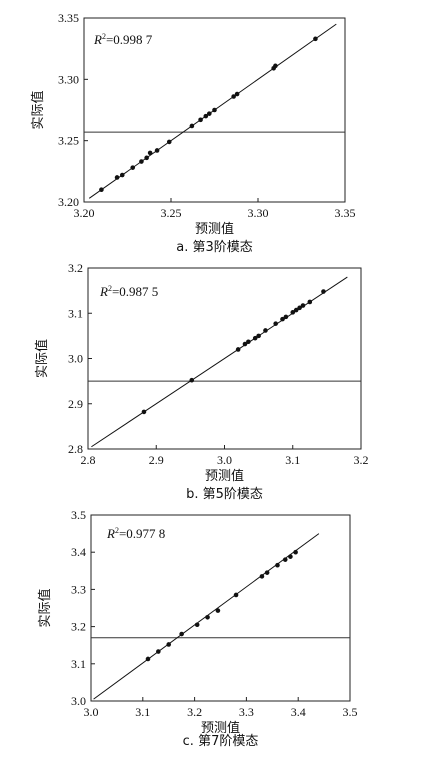 This screenshot has height=759, width=438. Describe the element at coordinates (75, 449) in the screenshot. I see `y-tick-label: 2.8` at that location.